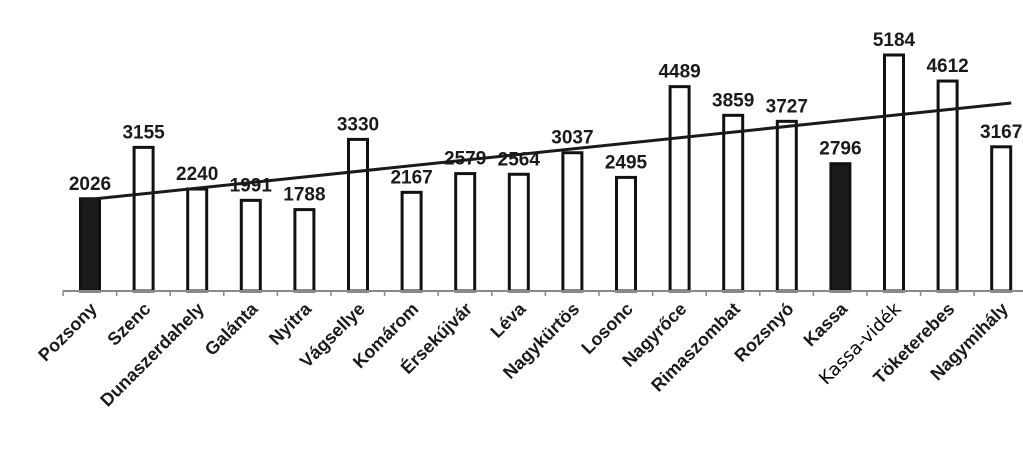  Describe the element at coordinates (947, 66) in the screenshot. I see `value-label-17: 4612` at that location.